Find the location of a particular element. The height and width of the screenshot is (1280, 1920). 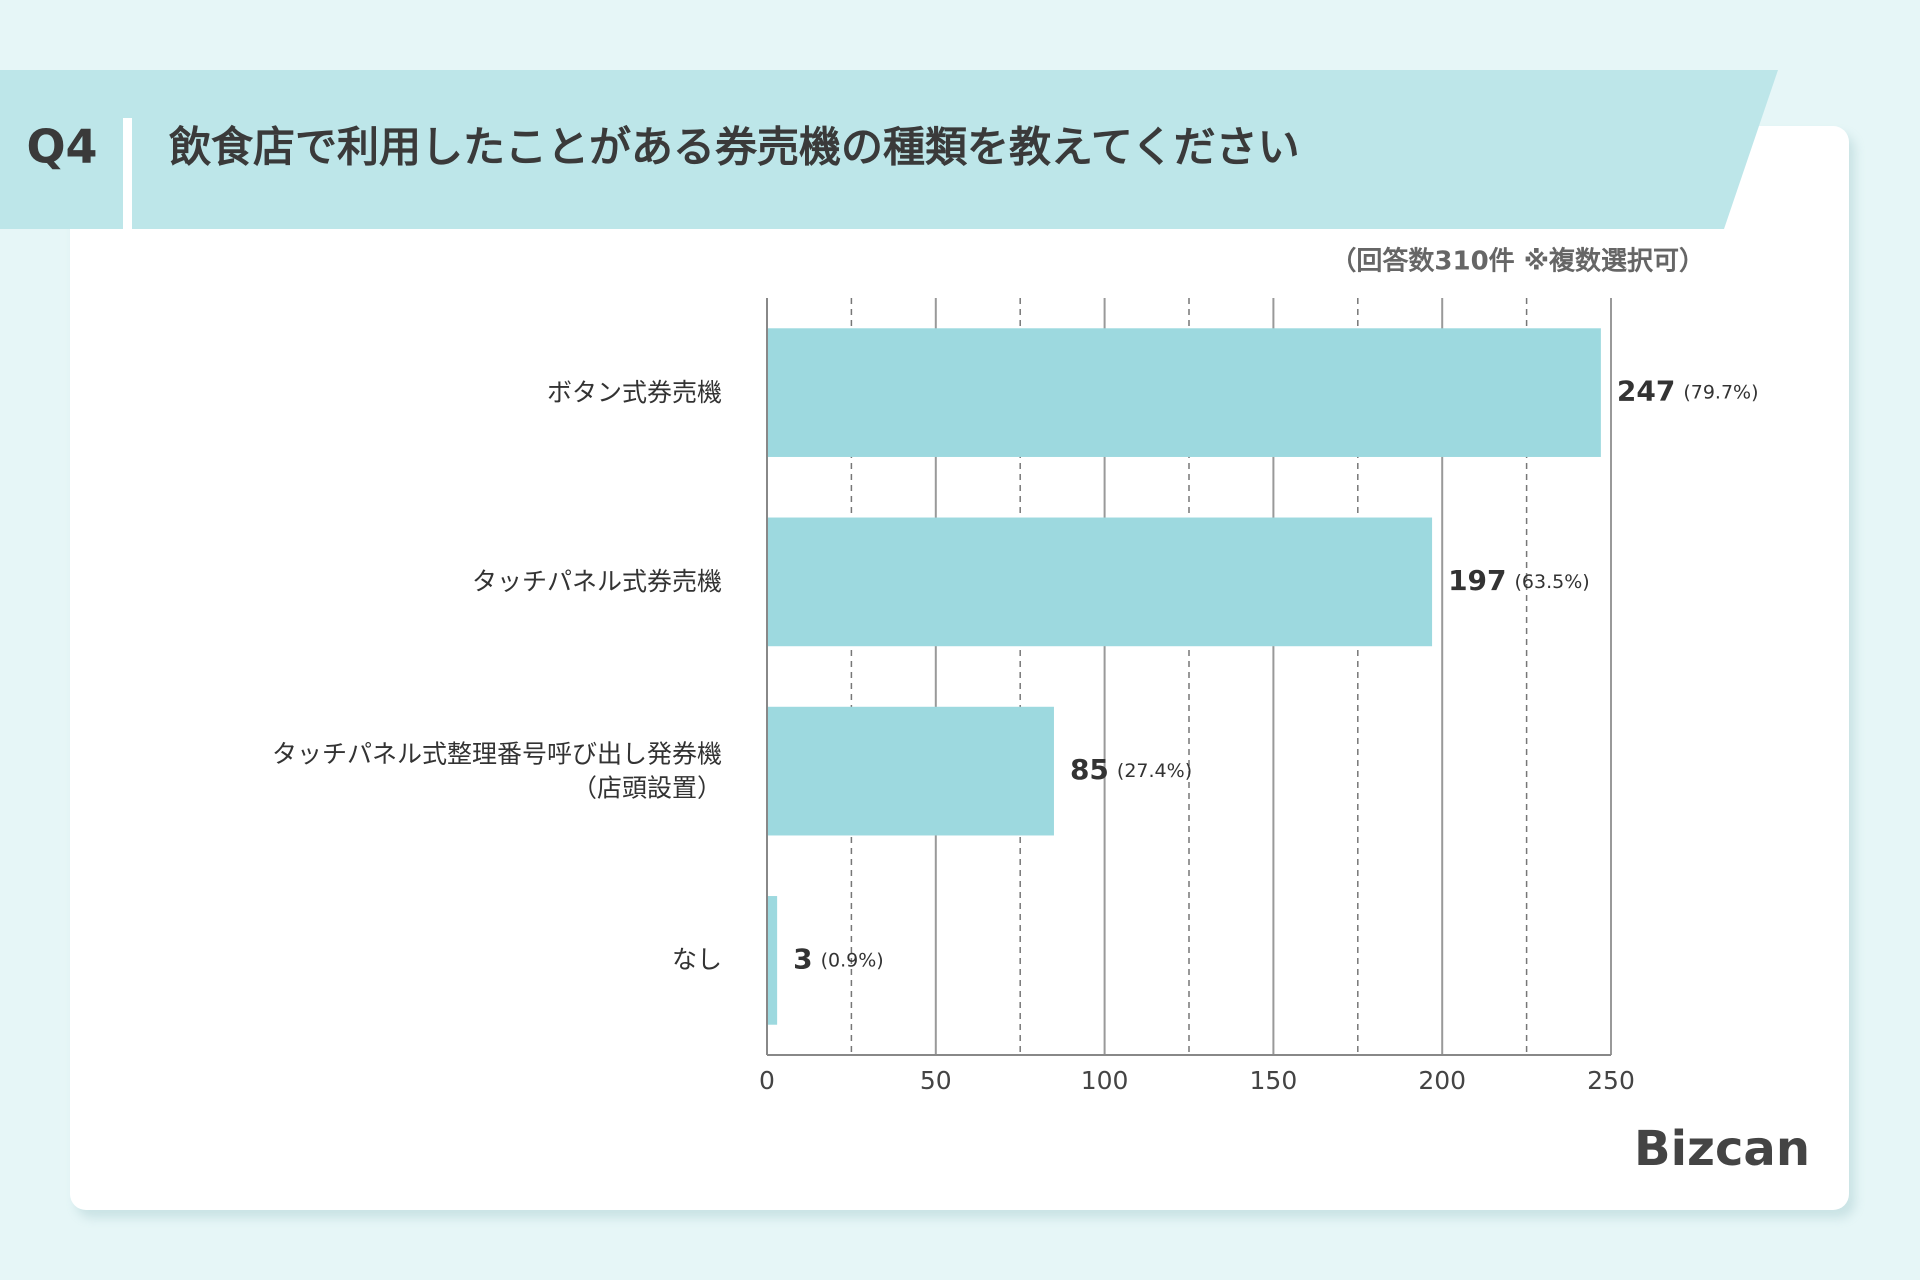

category-label: ボタン式券売機 is located at coordinates (634, 392).